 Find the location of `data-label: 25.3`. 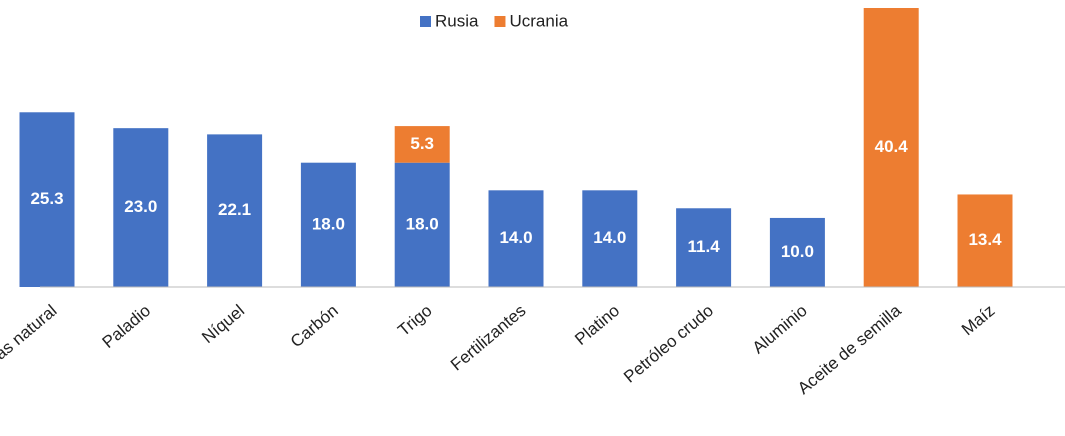

data-label: 25.3 is located at coordinates (46, 198).